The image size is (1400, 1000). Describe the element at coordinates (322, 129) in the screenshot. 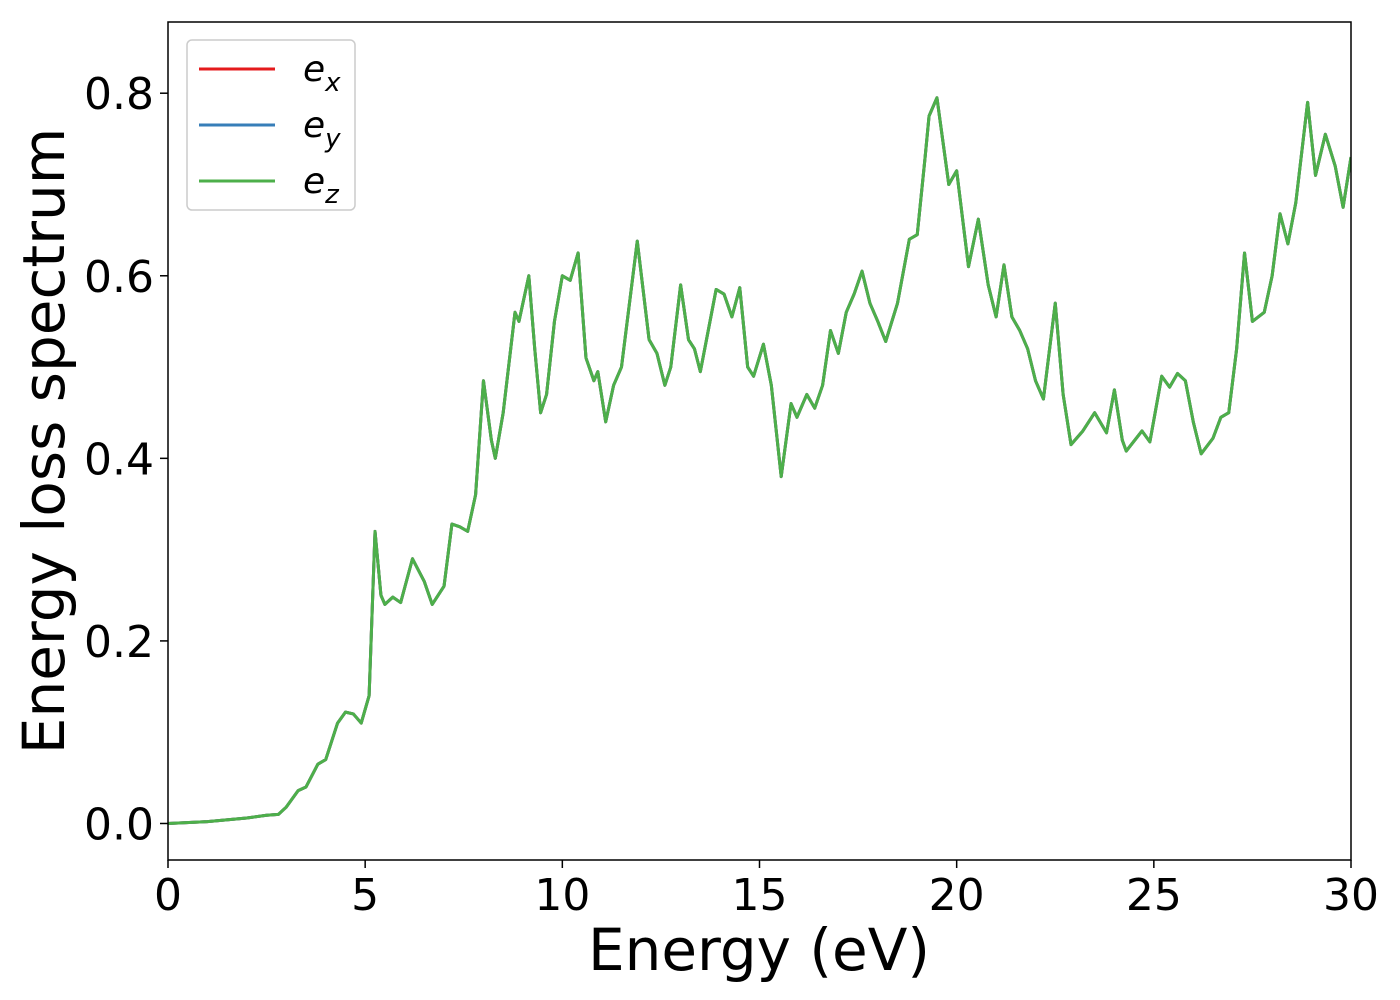

I see `legend-label: ey` at that location.